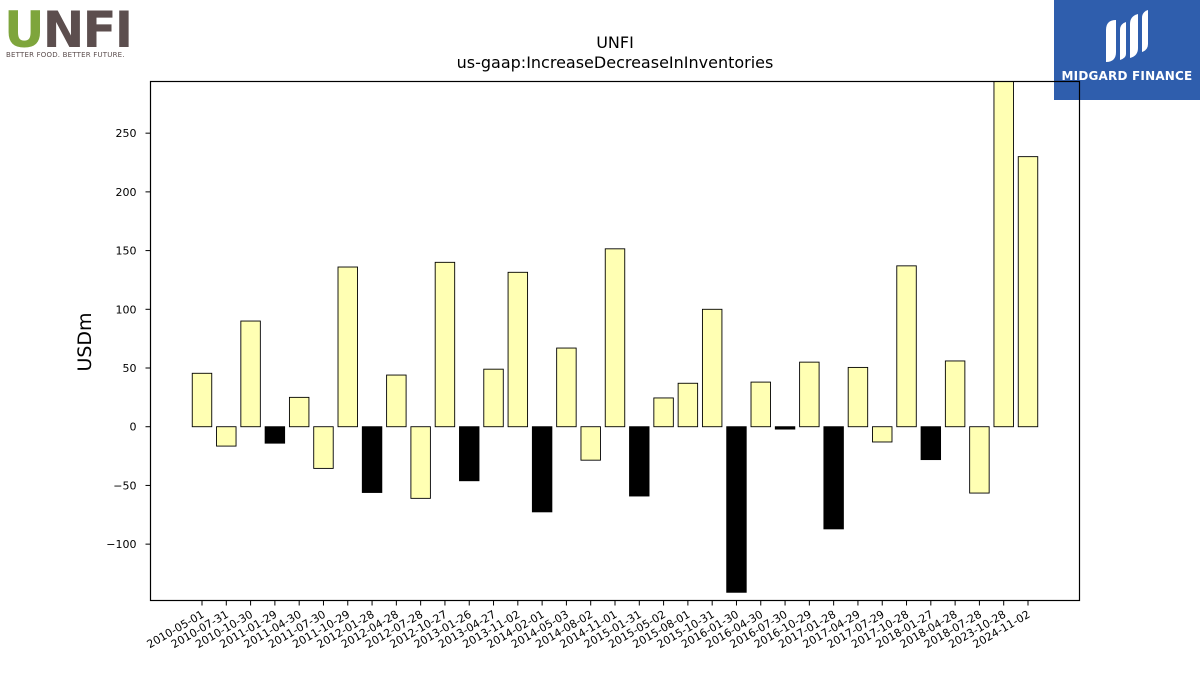  What do you see at coordinates (126, 192) in the screenshot?
I see `y-tick-label: 200` at bounding box center [126, 192].